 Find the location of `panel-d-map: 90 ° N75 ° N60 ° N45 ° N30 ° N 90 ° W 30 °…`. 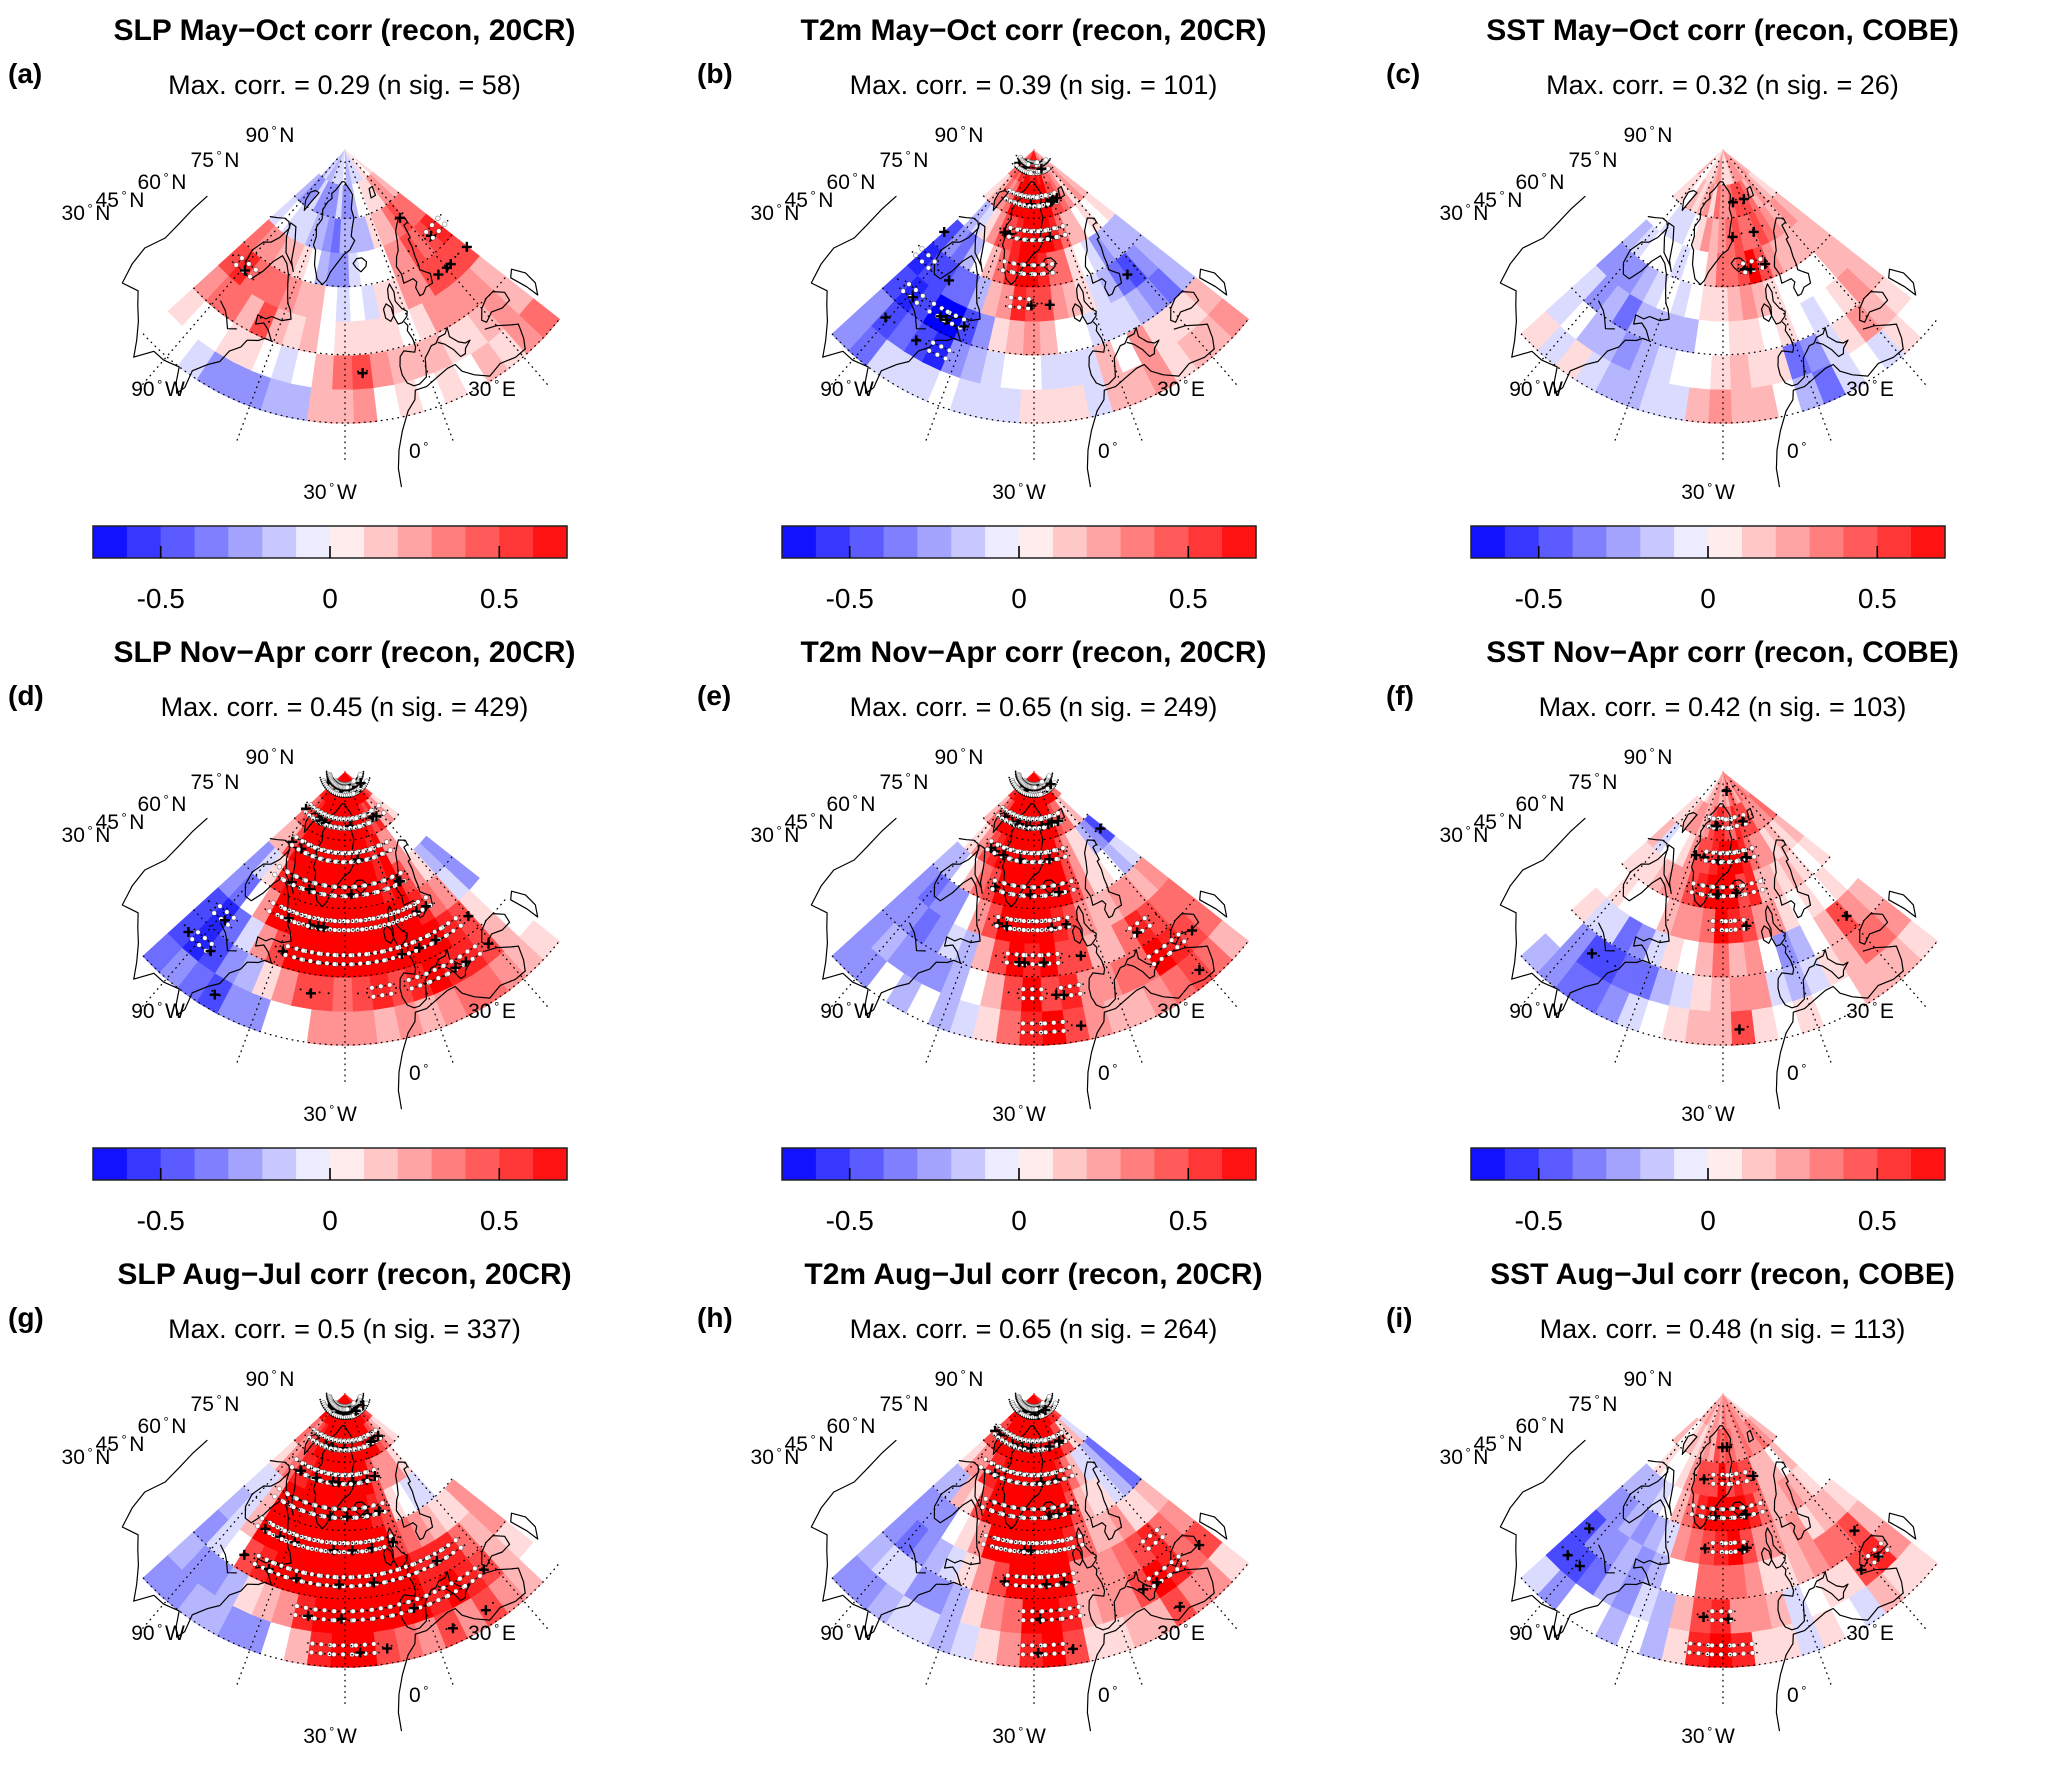

panel-d-map: 90 ° N75 ° N60 ° N45 ° N30 ° N 90 ° W 30 °… is located at coordinates (311, 935).